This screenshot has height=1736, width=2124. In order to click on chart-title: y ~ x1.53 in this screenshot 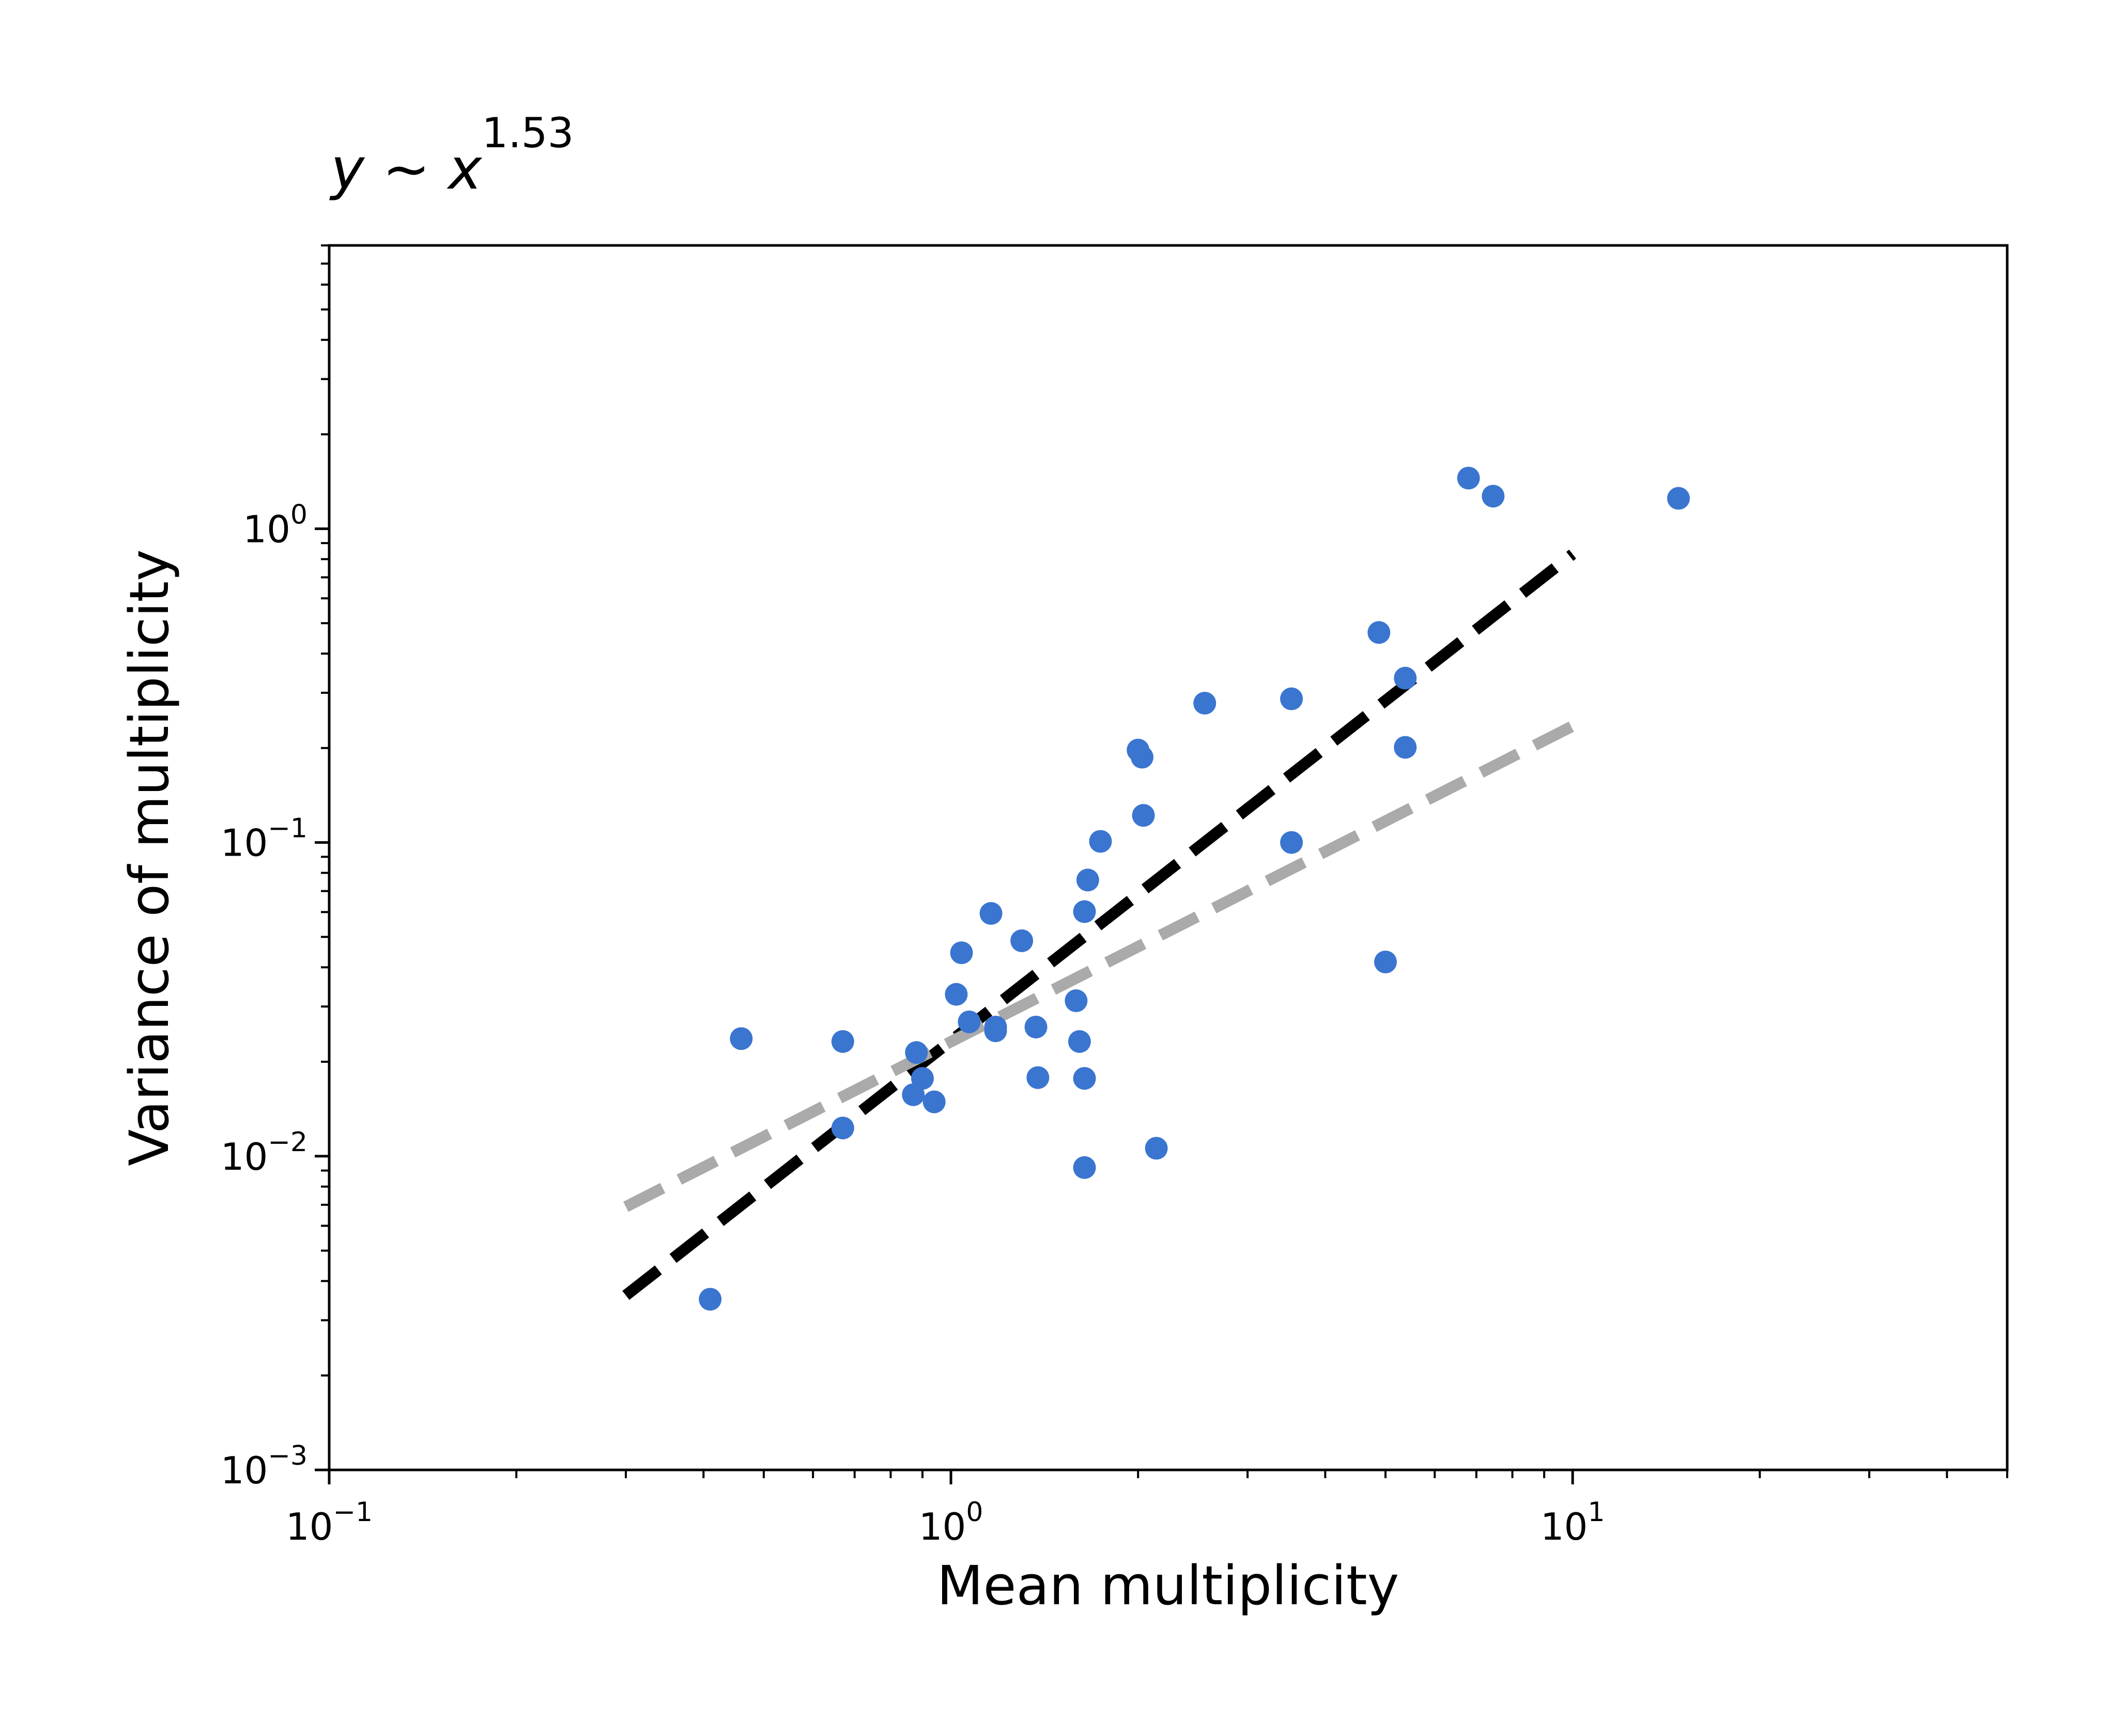, I will do `click(451, 156)`.